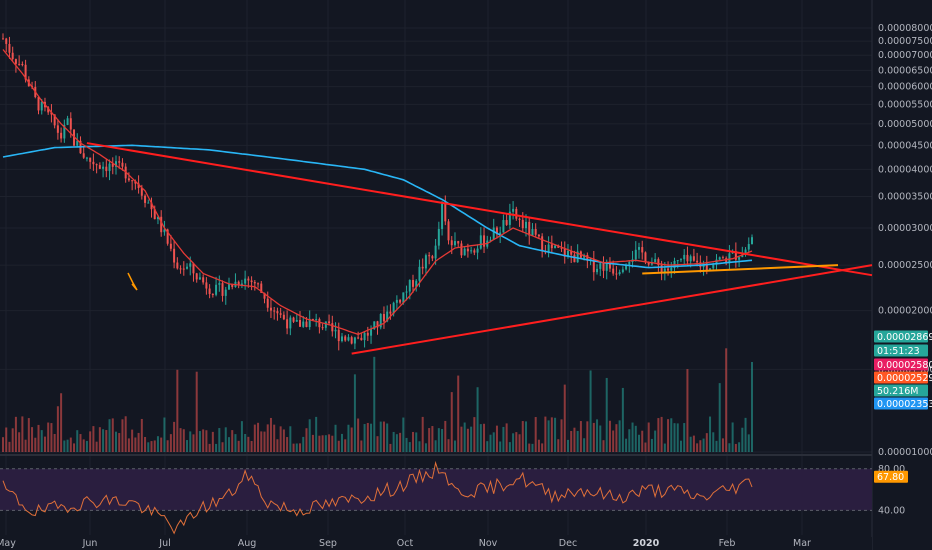  Describe the element at coordinates (905, 228) in the screenshot. I see `price-tick-label: 0.00003000` at that location.